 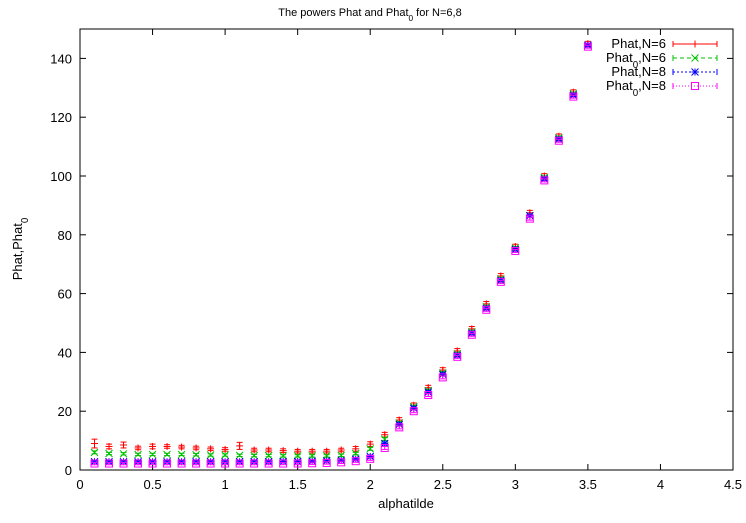 I want to click on x-tick-label: 4, so click(x=660, y=484).